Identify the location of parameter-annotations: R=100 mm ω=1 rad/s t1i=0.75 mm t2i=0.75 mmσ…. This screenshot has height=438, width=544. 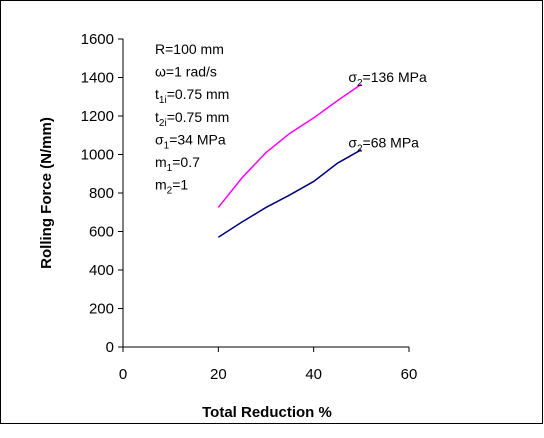
(192, 119).